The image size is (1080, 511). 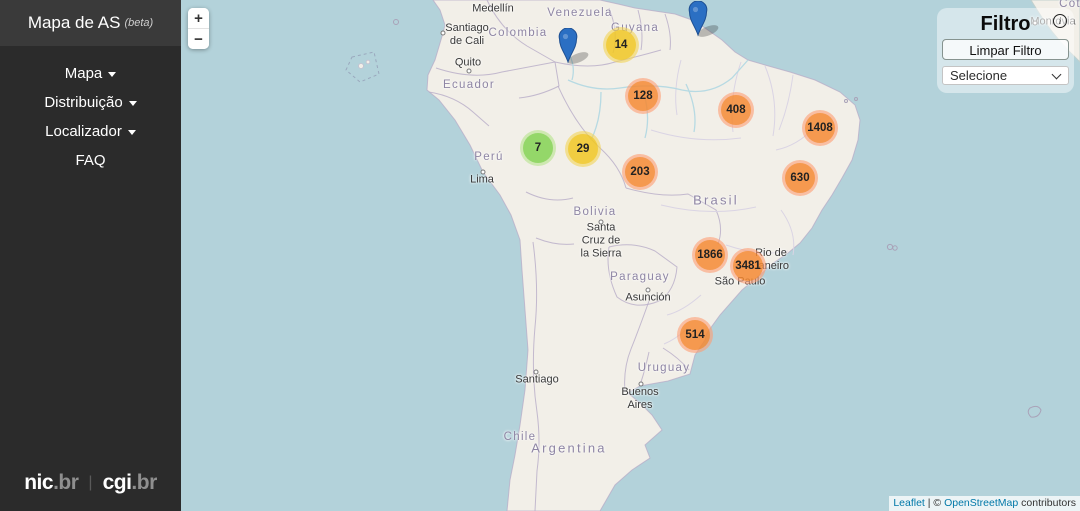 I want to click on sidebar-item-faq: FAQ, so click(x=90, y=160).